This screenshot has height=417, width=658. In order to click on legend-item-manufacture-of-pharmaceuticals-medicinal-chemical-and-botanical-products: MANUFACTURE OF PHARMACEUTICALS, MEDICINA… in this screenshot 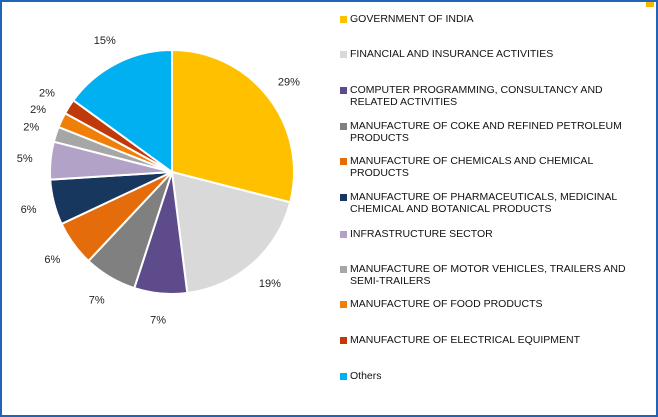, I will do `click(490, 203)`.